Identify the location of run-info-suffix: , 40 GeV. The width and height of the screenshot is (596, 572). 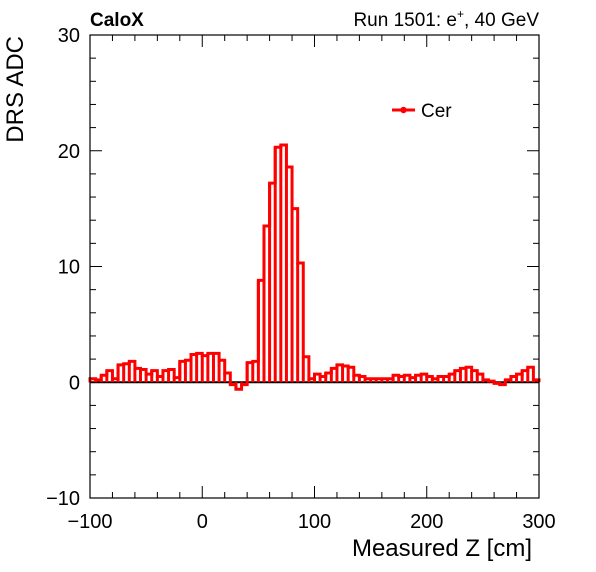
(501, 20).